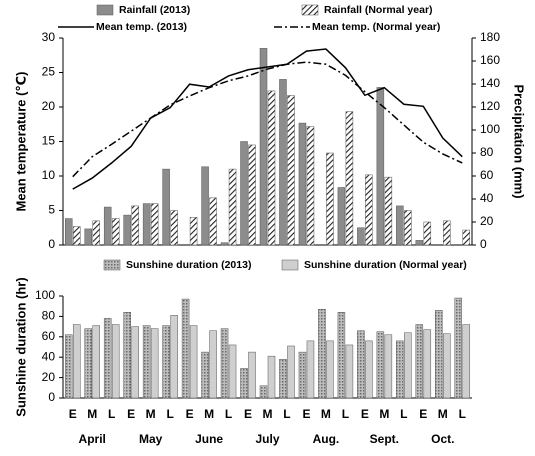 This screenshot has height=456, width=535. Describe the element at coordinates (442, 439) in the screenshot. I see `x-group-label: Oct.` at that location.